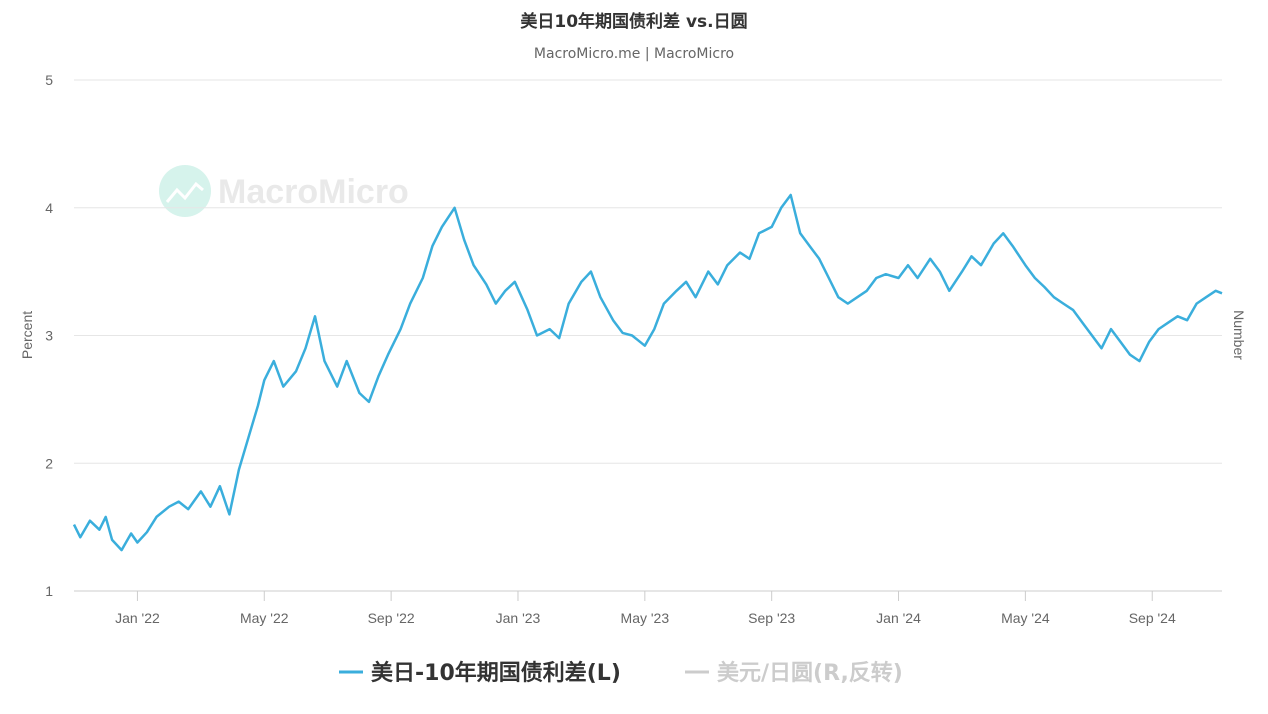 The image size is (1268, 714). Describe the element at coordinates (185, 191) in the screenshot. I see `logo-icon` at that location.